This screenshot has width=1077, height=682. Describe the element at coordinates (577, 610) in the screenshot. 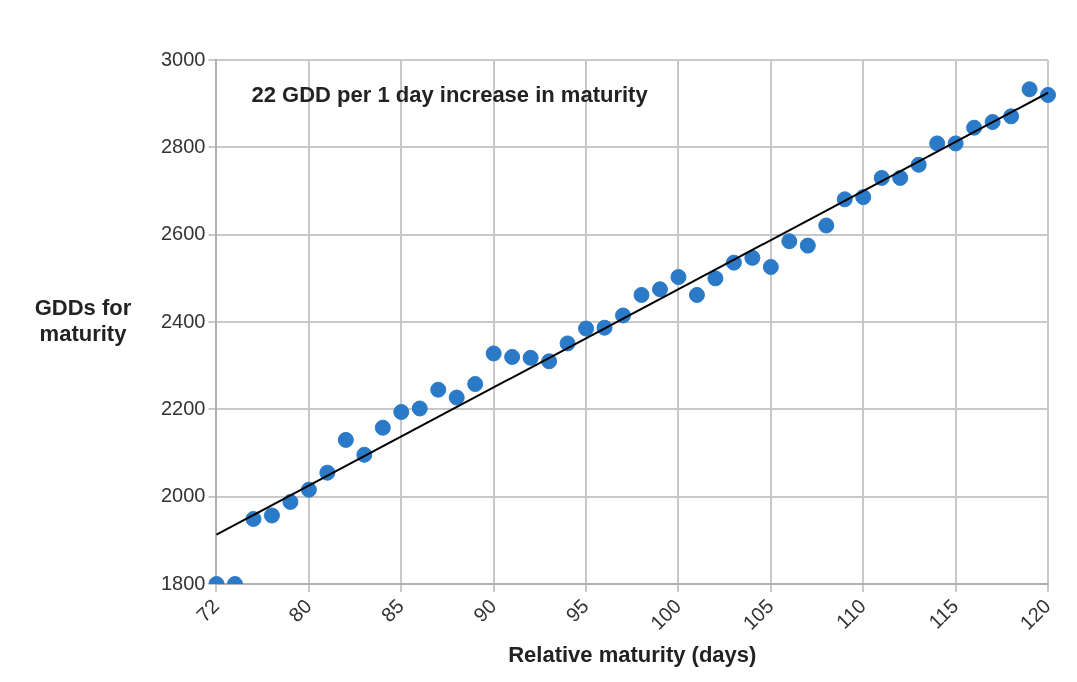

I see `x-tick-label: 95` at that location.